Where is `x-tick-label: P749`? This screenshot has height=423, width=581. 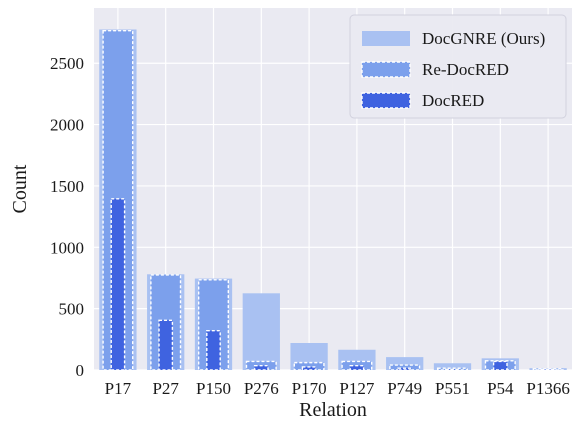
x-tick-label: P749 is located at coordinates (404, 388).